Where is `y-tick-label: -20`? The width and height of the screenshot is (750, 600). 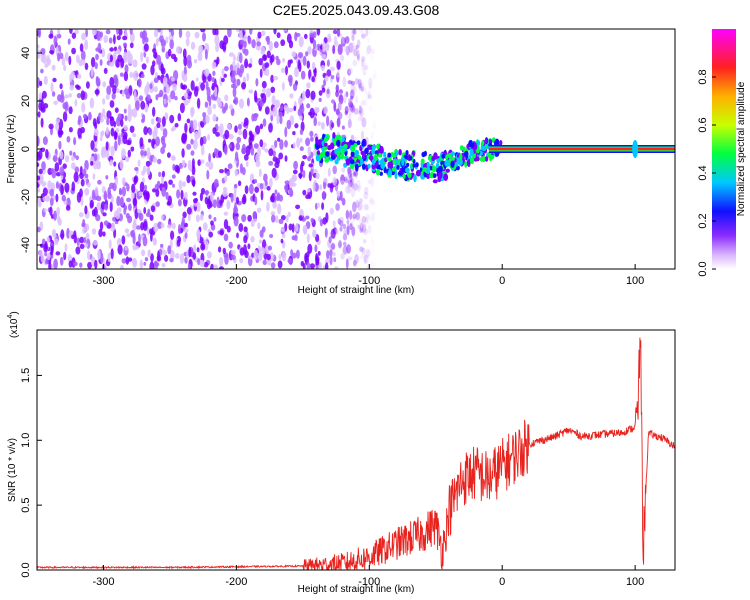 y-tick-label: -20 is located at coordinates (26, 197).